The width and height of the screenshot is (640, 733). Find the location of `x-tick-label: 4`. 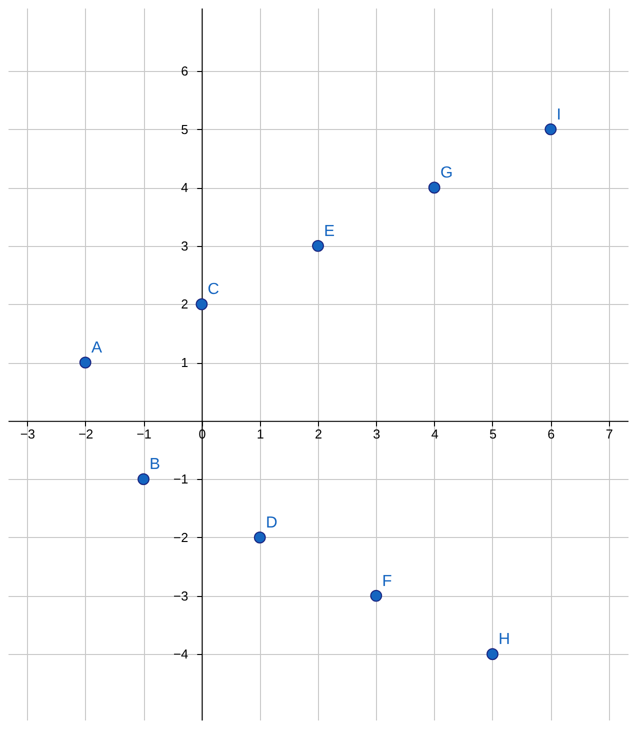

x-tick-label: 4 is located at coordinates (434, 434).